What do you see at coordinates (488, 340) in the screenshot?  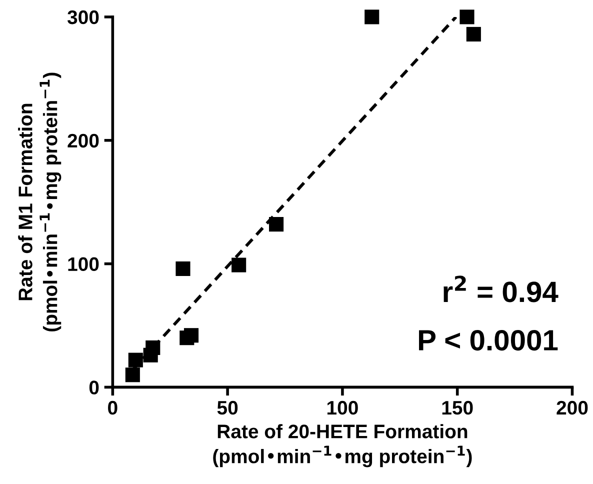 I see `annotation: P < 0.0001` at bounding box center [488, 340].